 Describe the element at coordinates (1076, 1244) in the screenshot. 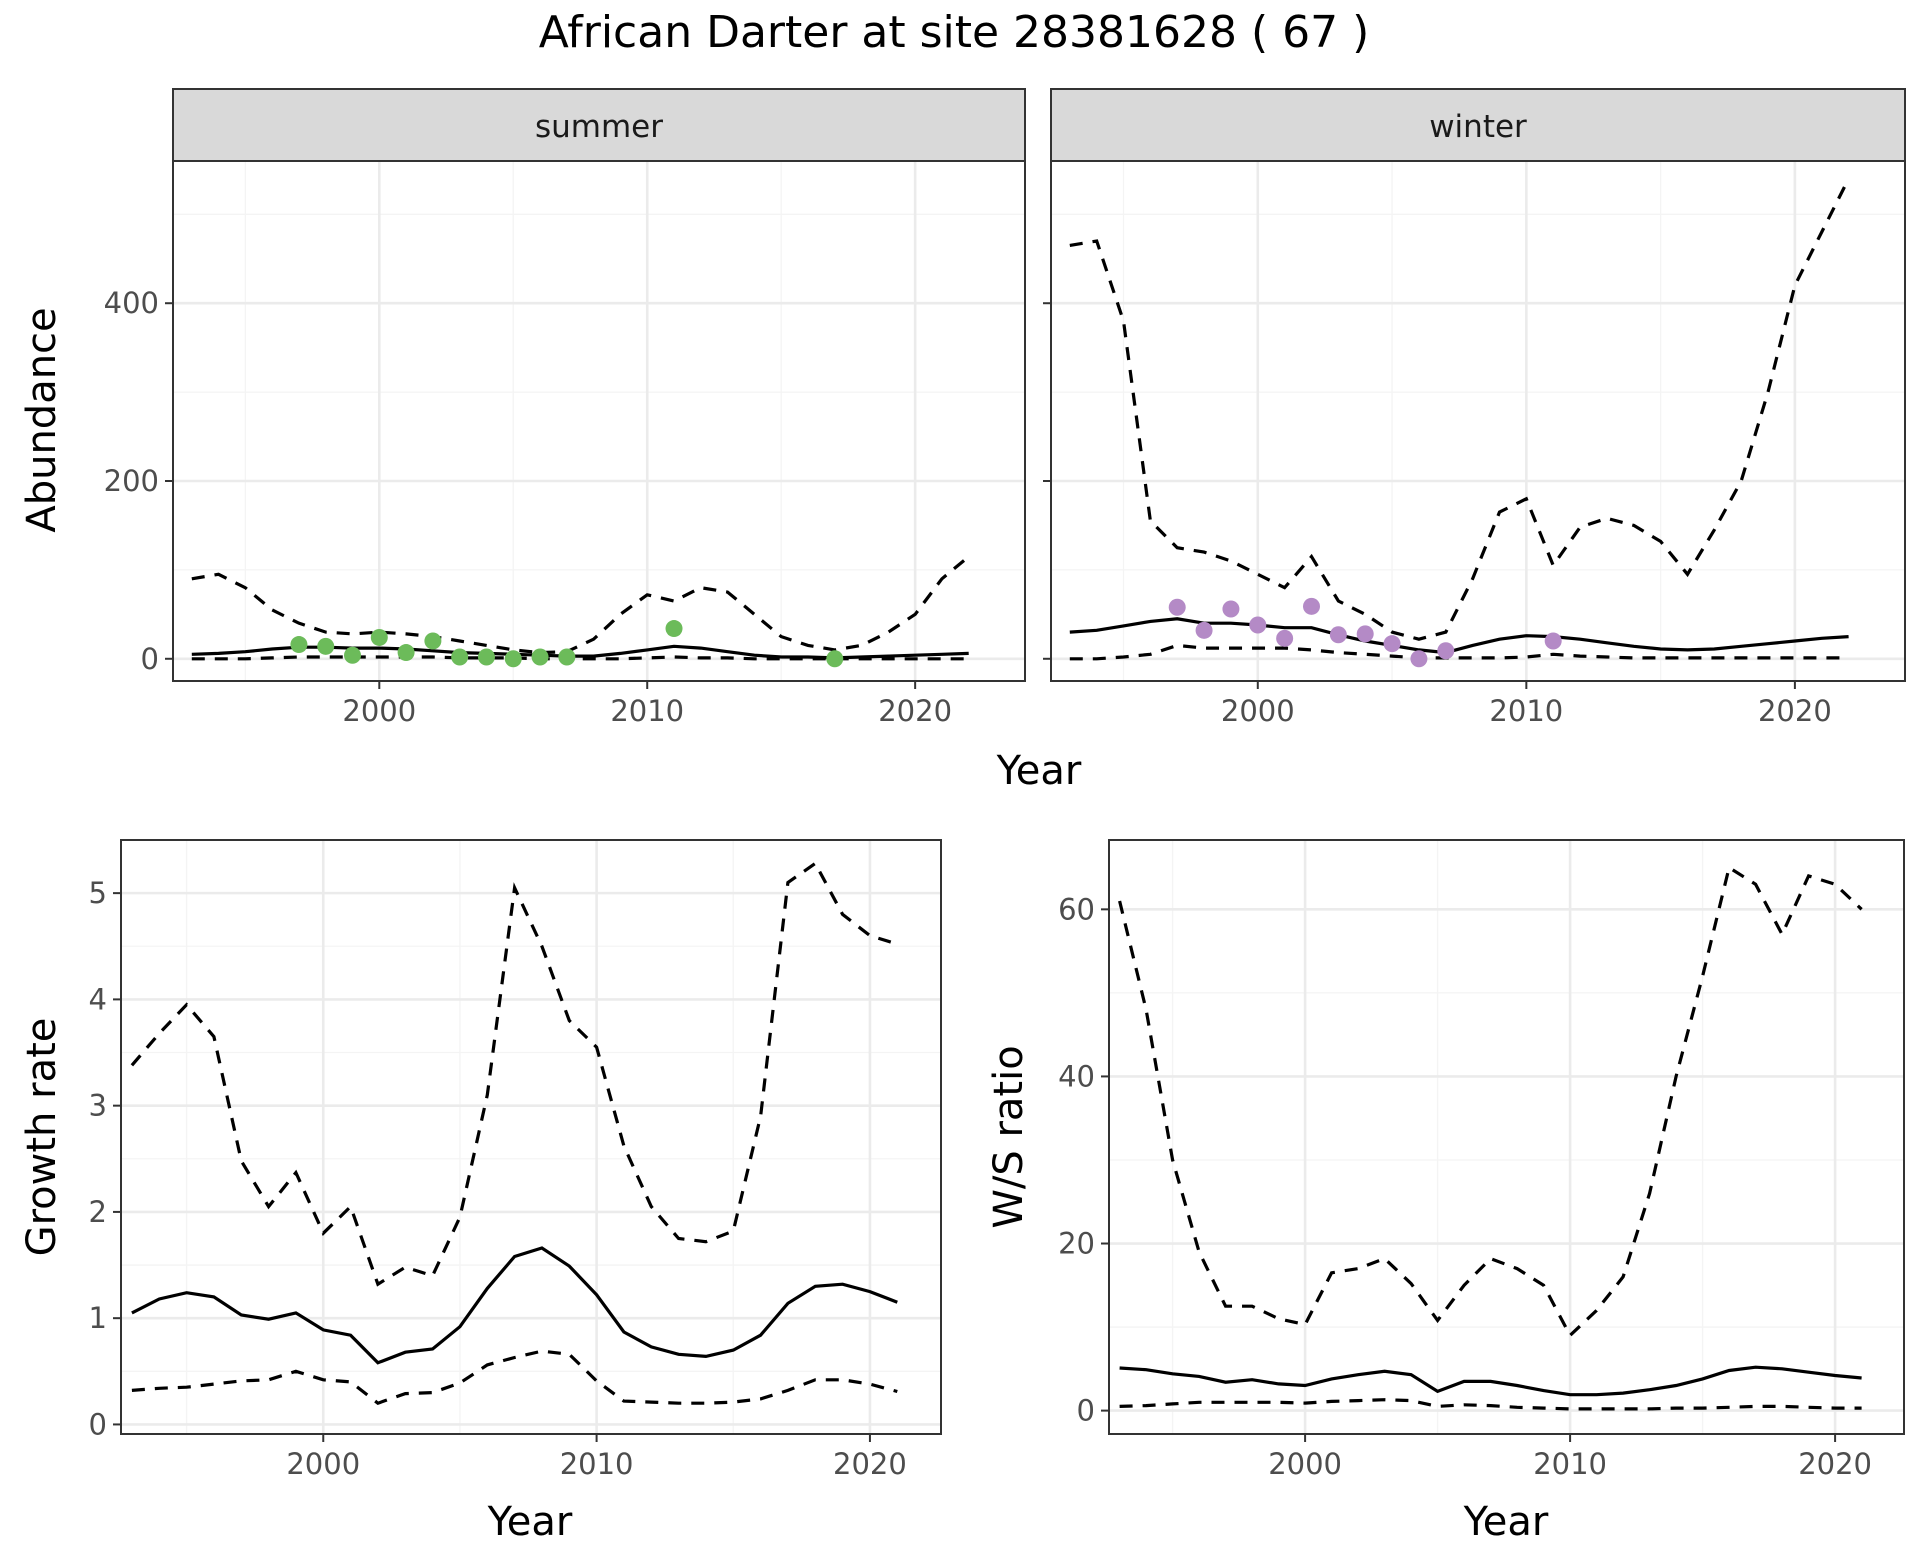

I see `ws-ratio-y-tick-label: 20` at that location.